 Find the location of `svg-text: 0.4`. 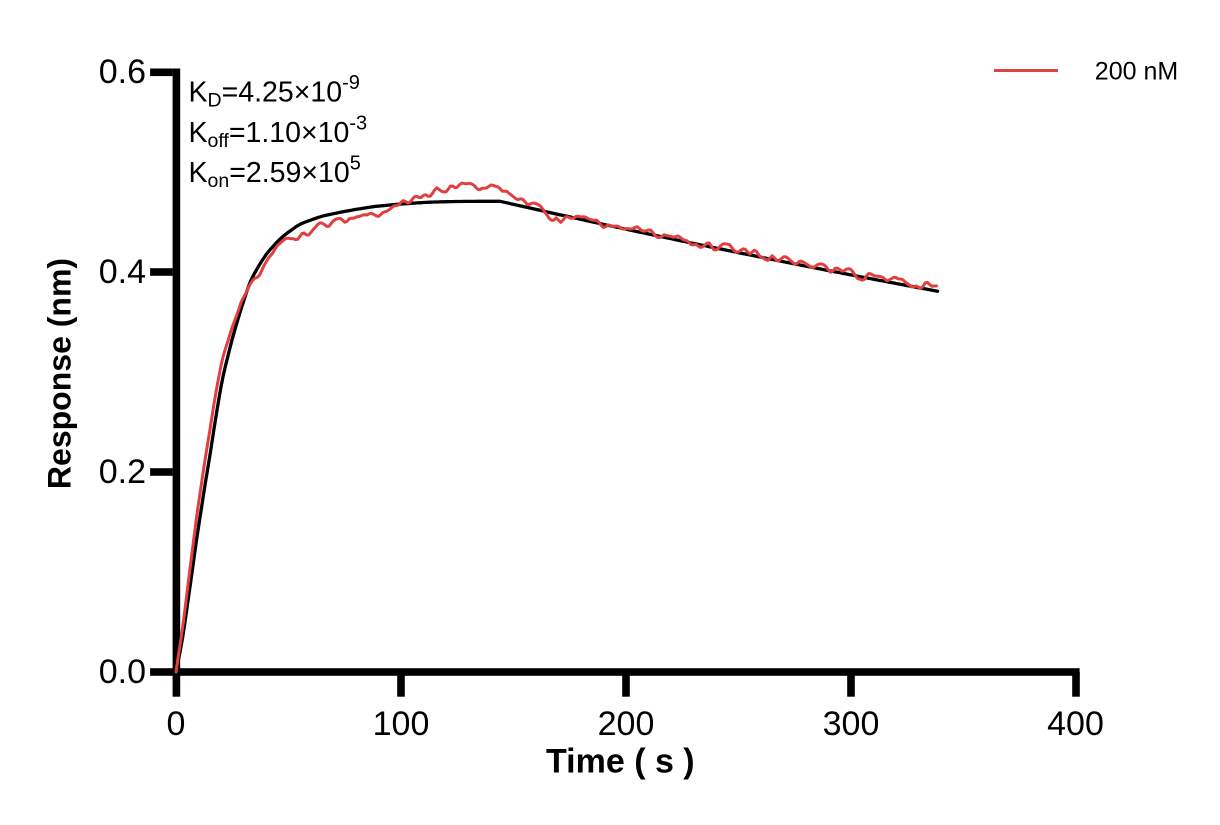

svg-text: 0.4 is located at coordinates (122, 272).